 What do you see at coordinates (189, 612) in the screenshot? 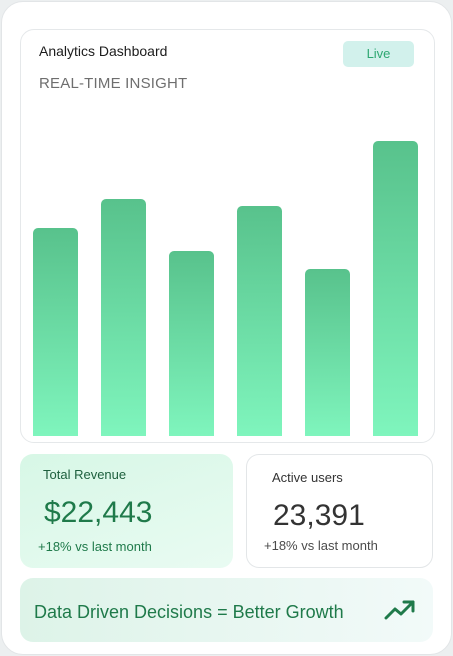
I see `banner-text: Data Driven Decisions = Better Growth` at bounding box center [189, 612].